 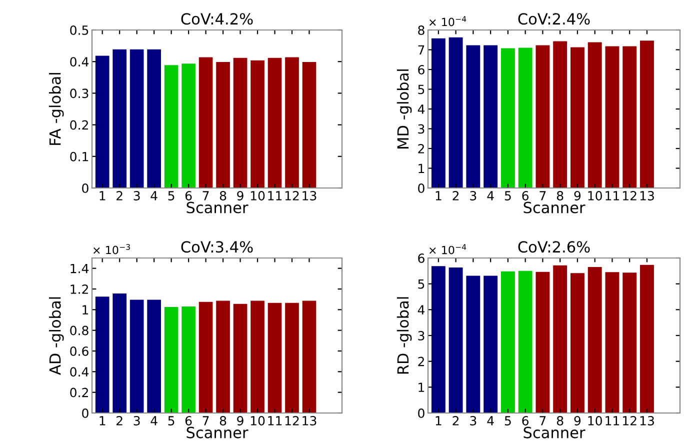 What do you see at coordinates (79, 289) in the screenshot?
I see `y-tick-label: 1.2` at bounding box center [79, 289].